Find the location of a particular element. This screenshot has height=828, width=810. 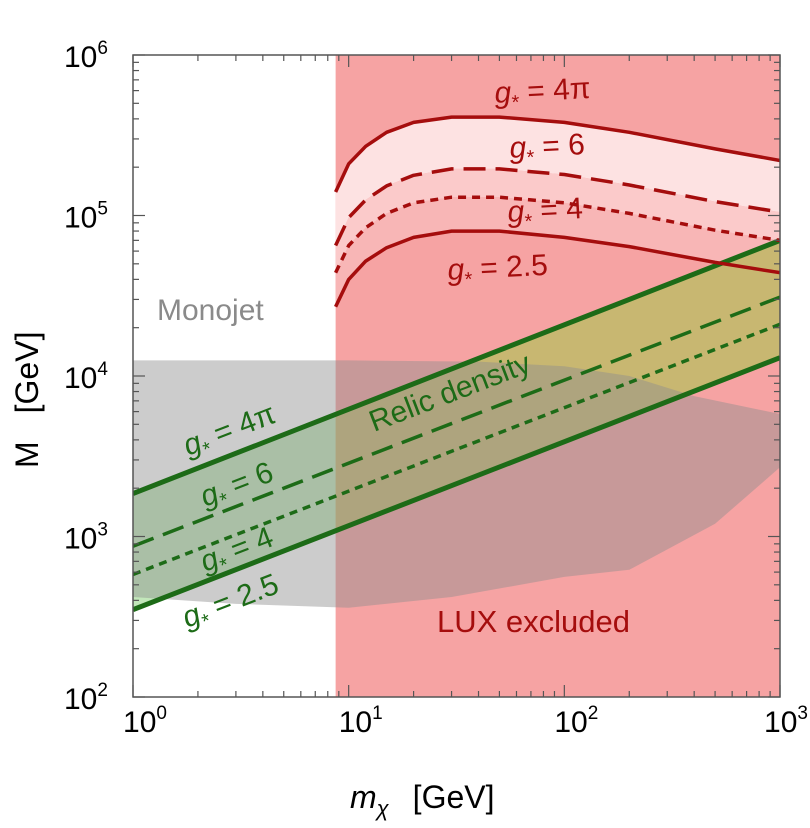

lux-band-4-2.5 is located at coordinates (557, 252).